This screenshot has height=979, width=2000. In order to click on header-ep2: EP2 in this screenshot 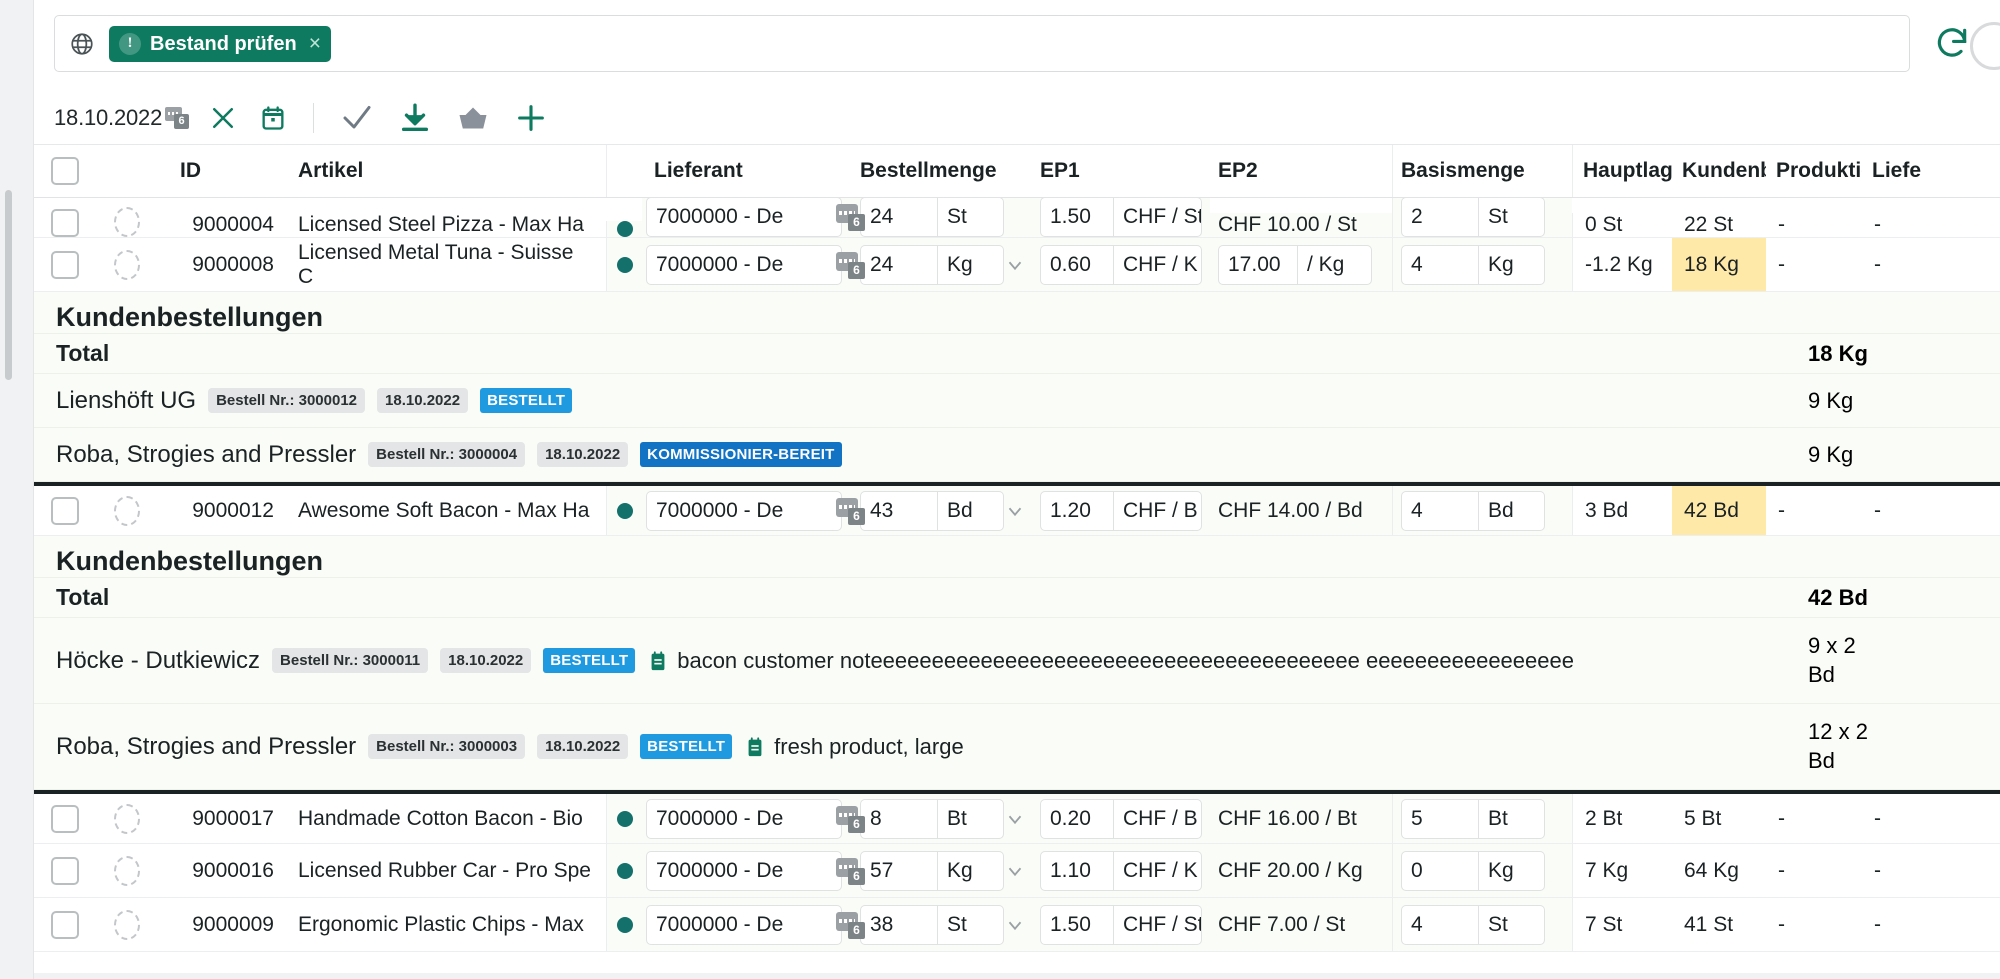, I will do `click(1238, 170)`.